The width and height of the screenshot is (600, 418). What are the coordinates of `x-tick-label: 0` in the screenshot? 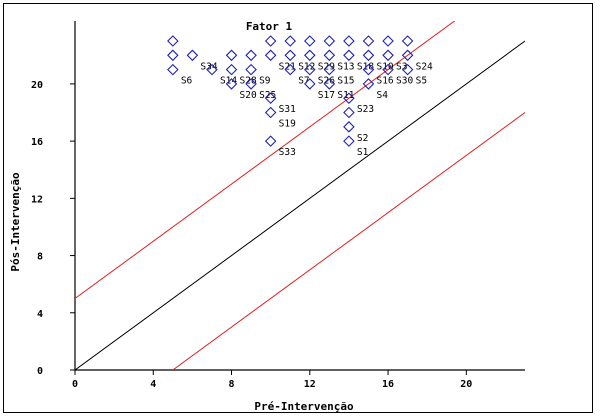 It's located at (75, 384).